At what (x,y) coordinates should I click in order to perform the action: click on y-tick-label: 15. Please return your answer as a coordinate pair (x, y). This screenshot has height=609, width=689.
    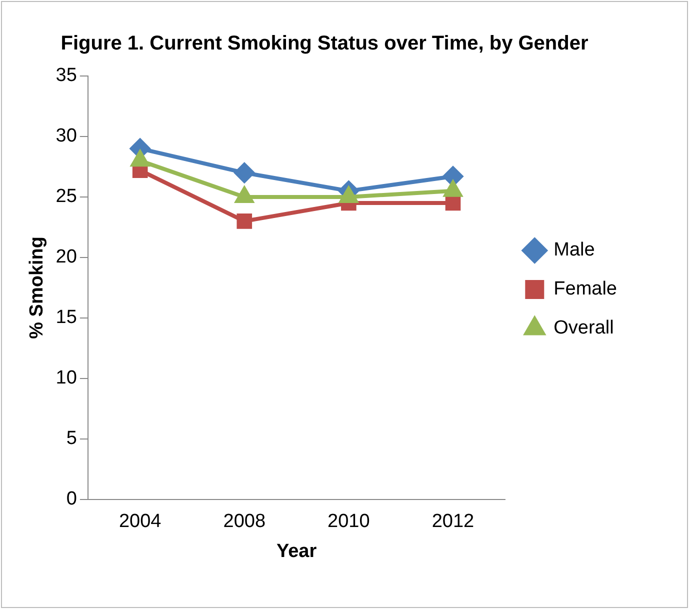
    Looking at the image, I should click on (66, 317).